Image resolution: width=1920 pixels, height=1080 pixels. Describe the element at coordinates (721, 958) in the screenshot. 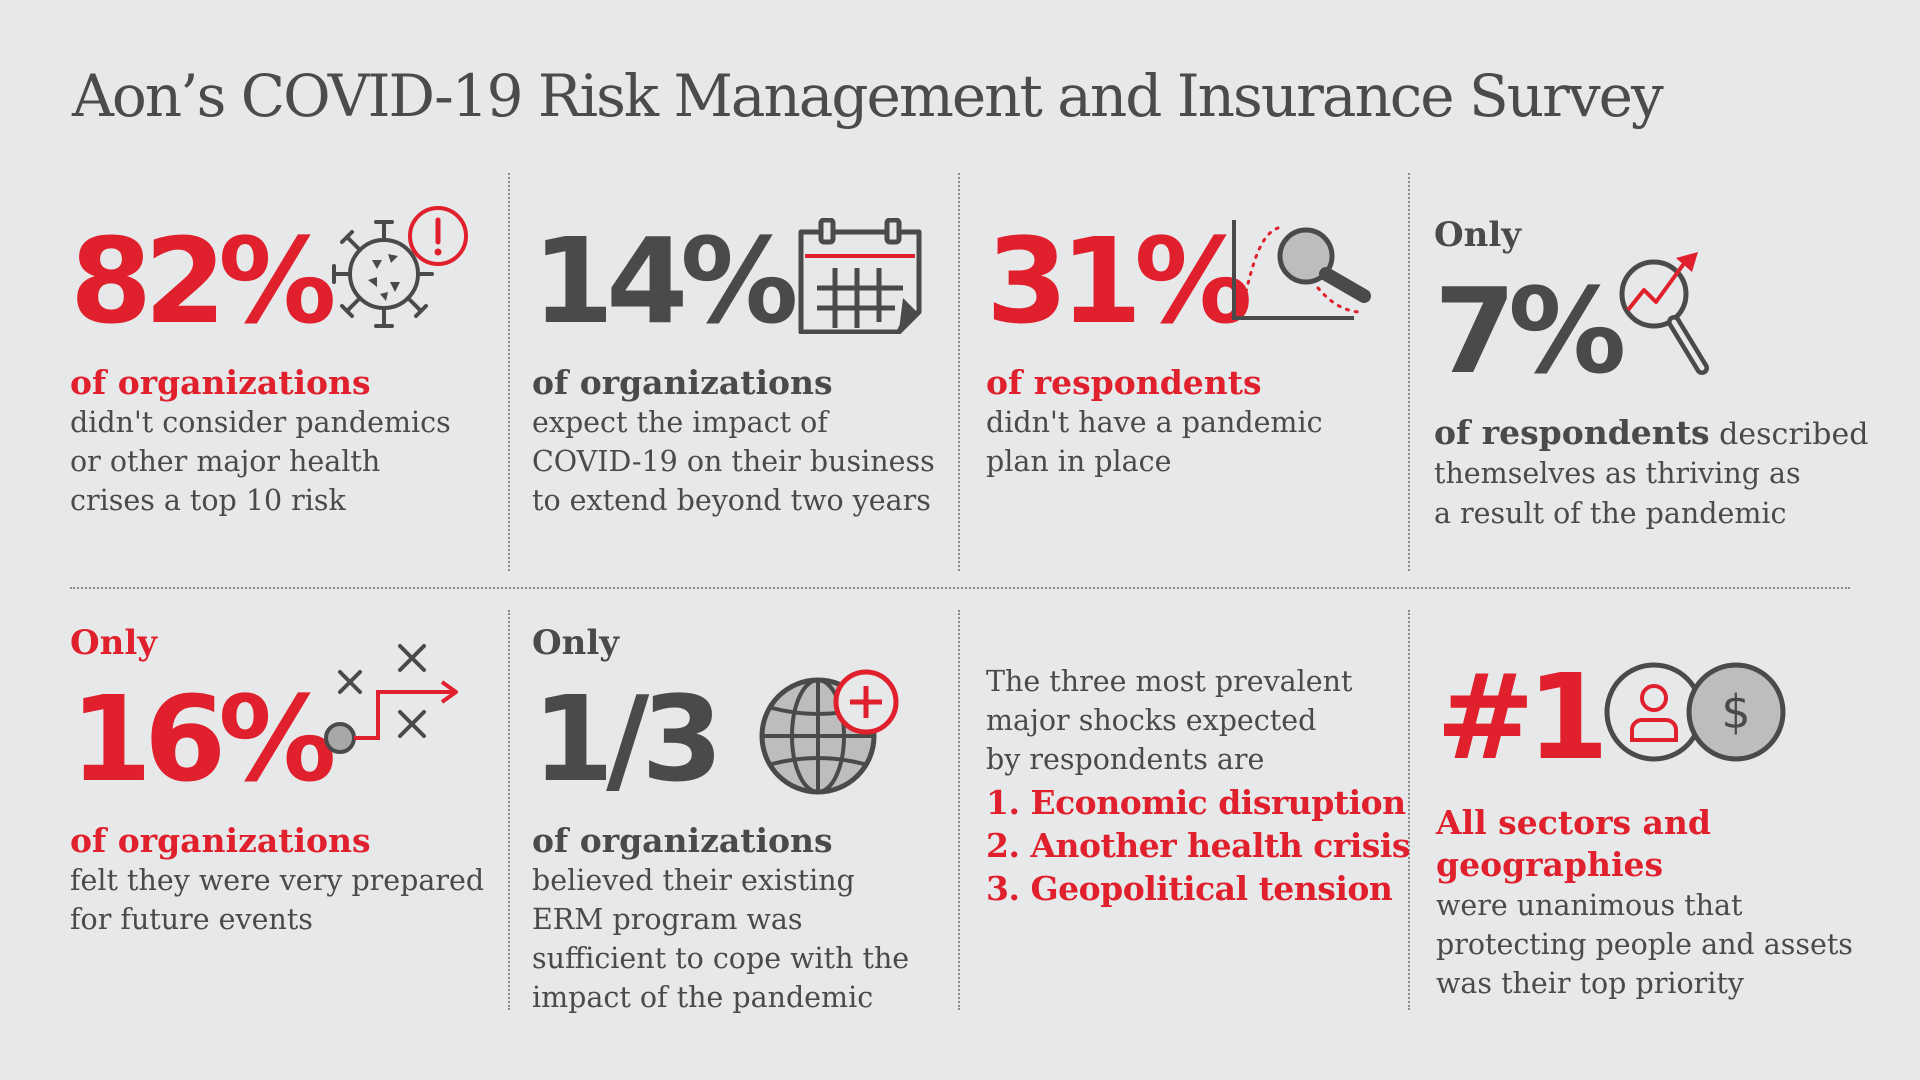

I see `desc-line: sufficient to cope with the` at that location.